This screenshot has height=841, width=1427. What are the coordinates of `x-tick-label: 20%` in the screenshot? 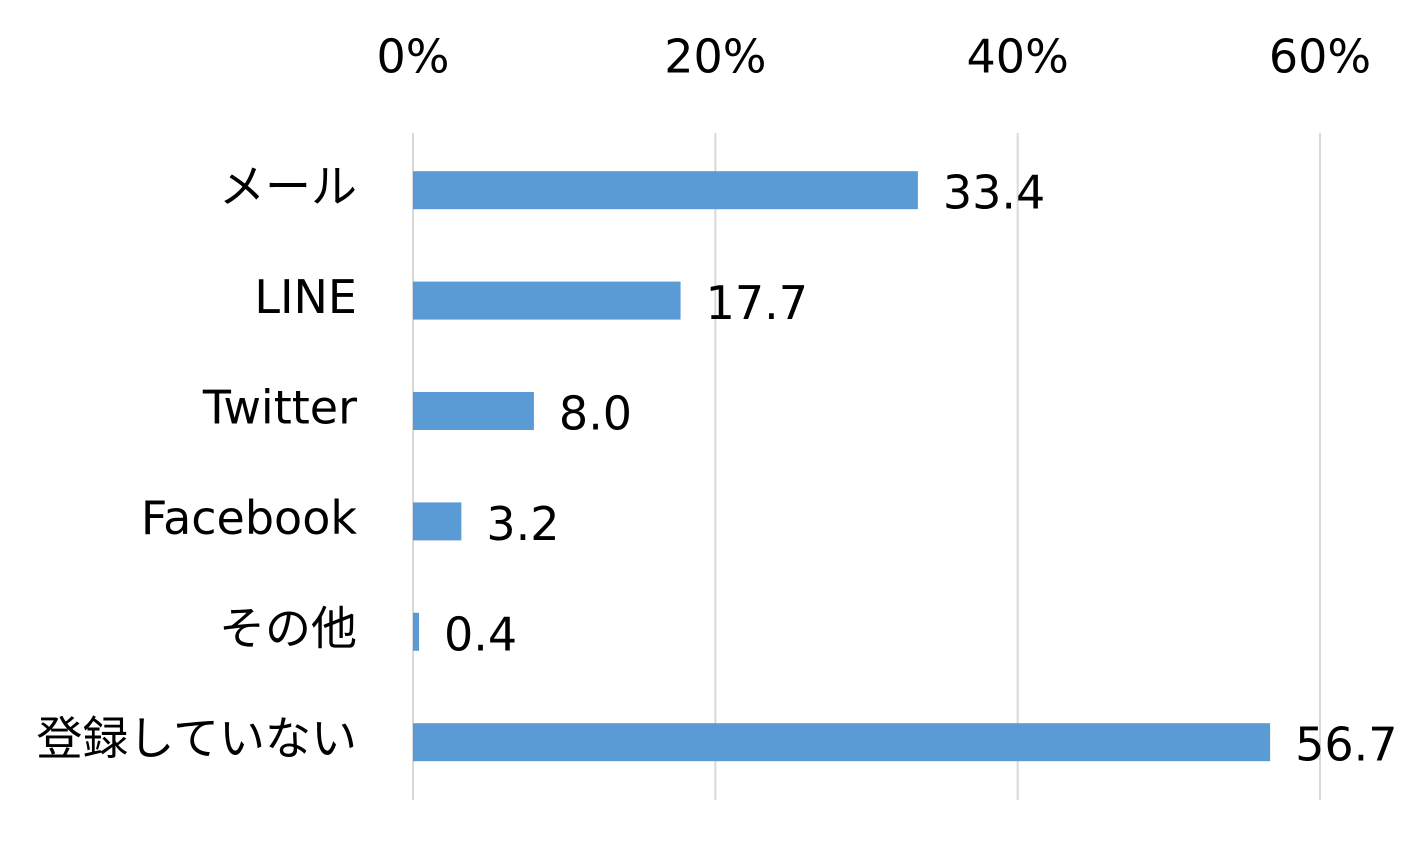 It's located at (715, 57).